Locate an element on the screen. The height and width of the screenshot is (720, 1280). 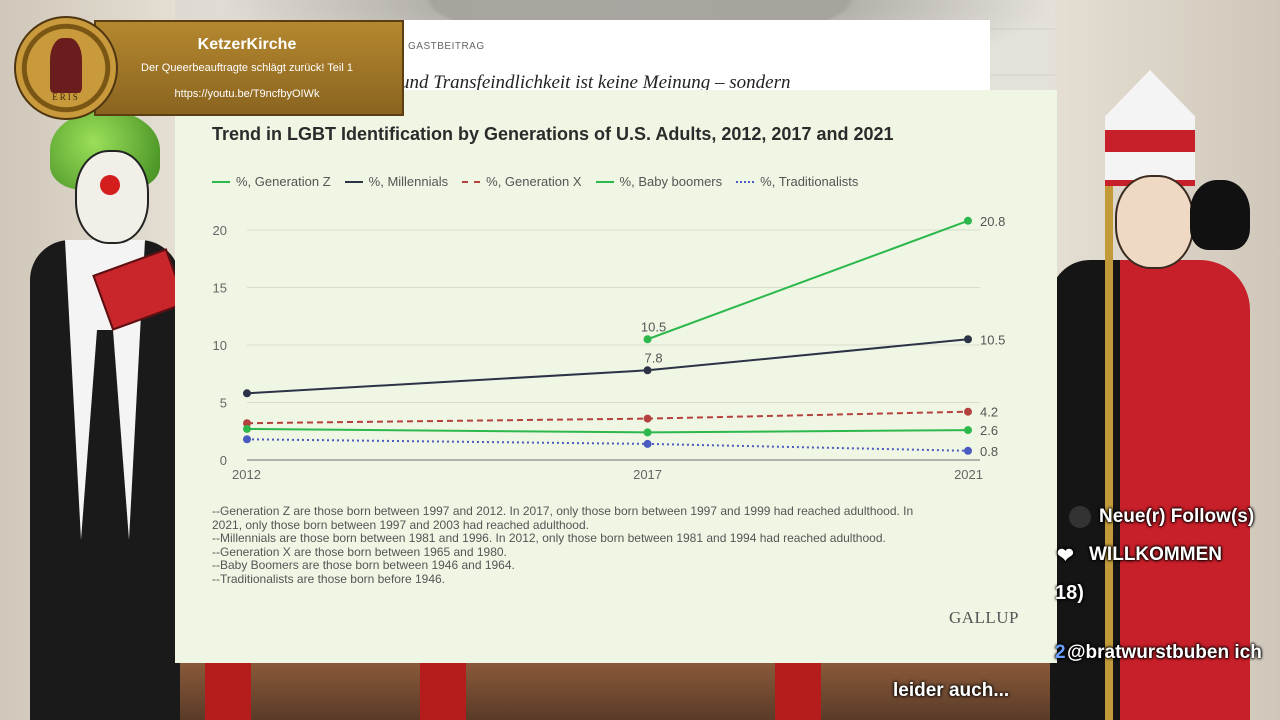
data-label: 2.6 is located at coordinates (989, 430).